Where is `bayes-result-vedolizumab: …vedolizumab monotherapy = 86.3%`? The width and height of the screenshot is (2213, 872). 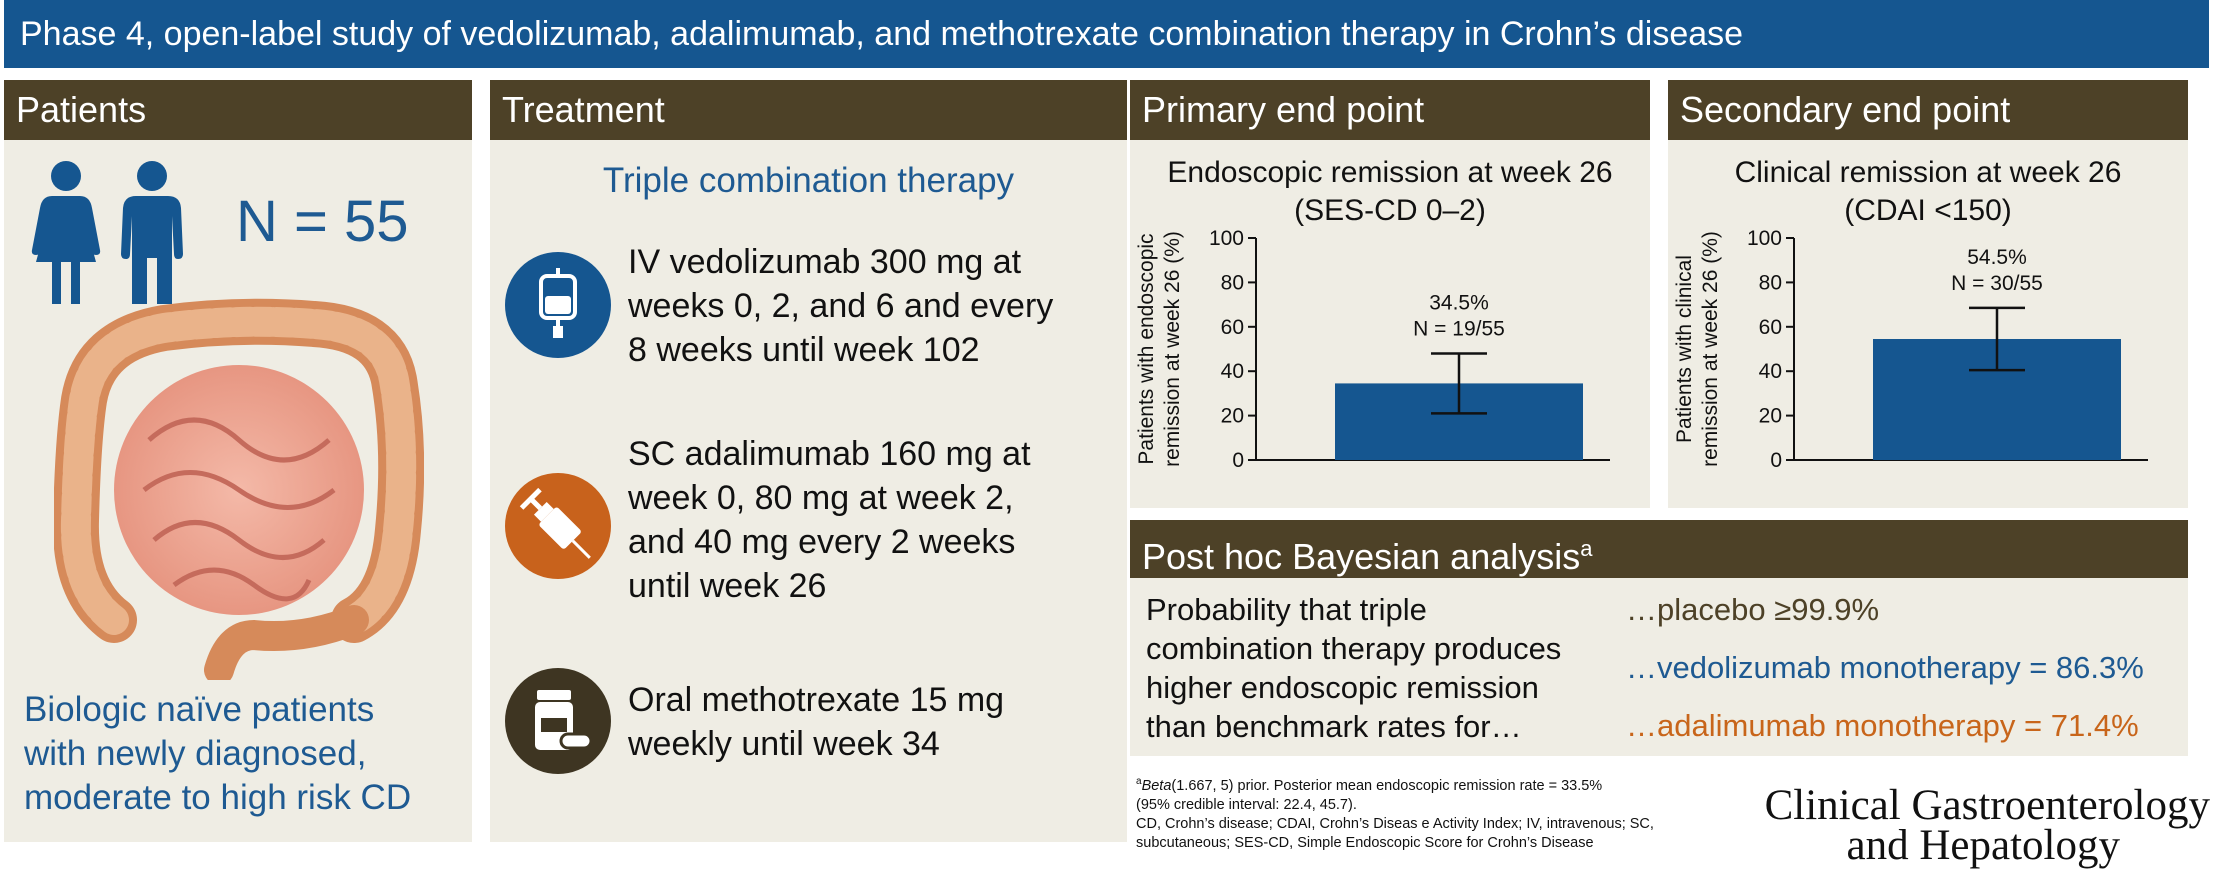
bayes-result-vedolizumab: …vedolizumab monotherapy = 86.3% is located at coordinates (1885, 667).